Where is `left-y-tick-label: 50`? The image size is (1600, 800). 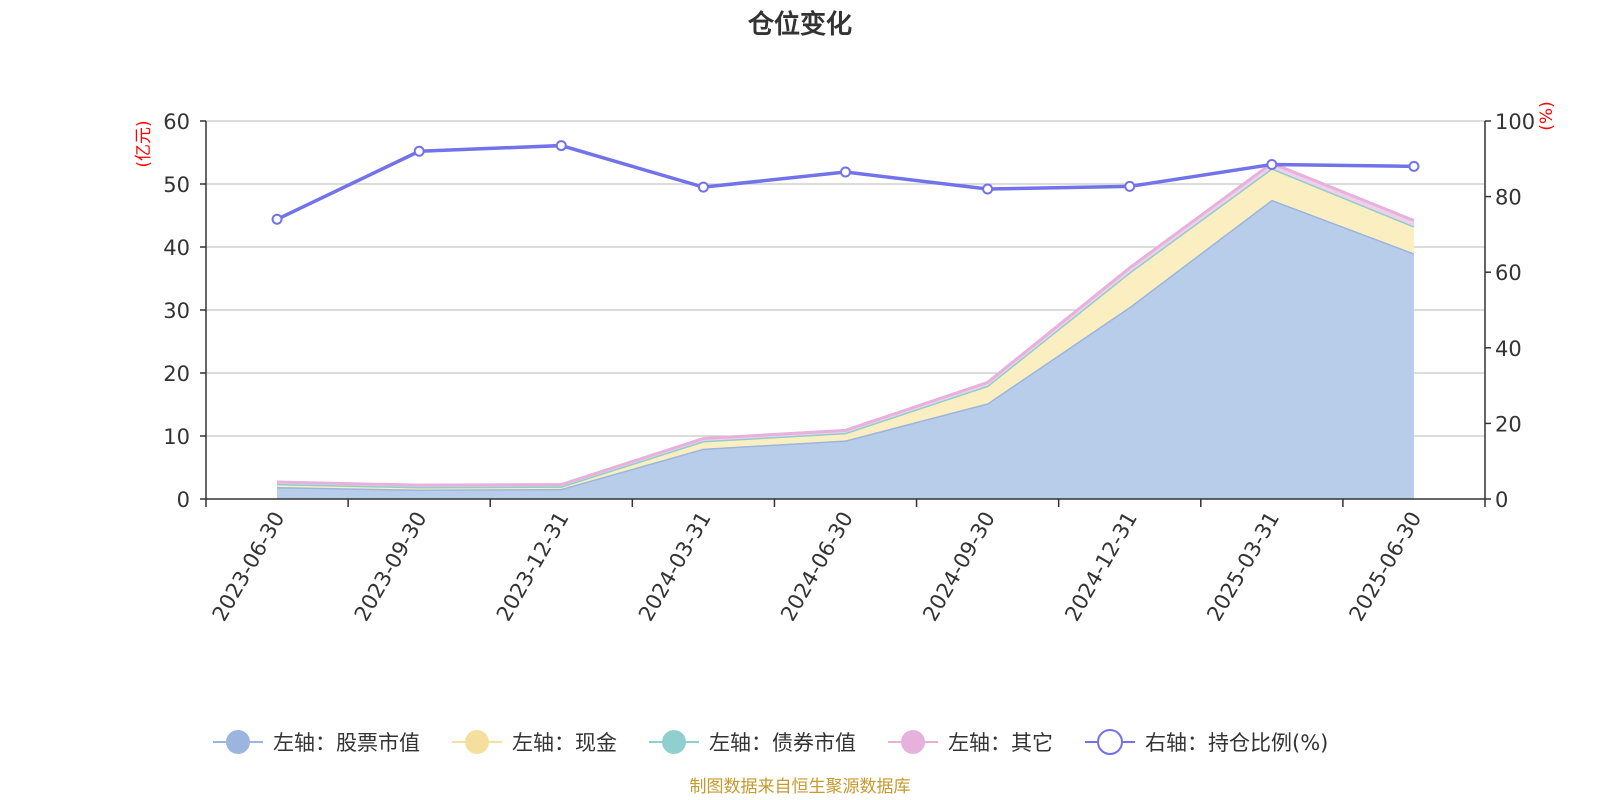
left-y-tick-label: 50 is located at coordinates (176, 185).